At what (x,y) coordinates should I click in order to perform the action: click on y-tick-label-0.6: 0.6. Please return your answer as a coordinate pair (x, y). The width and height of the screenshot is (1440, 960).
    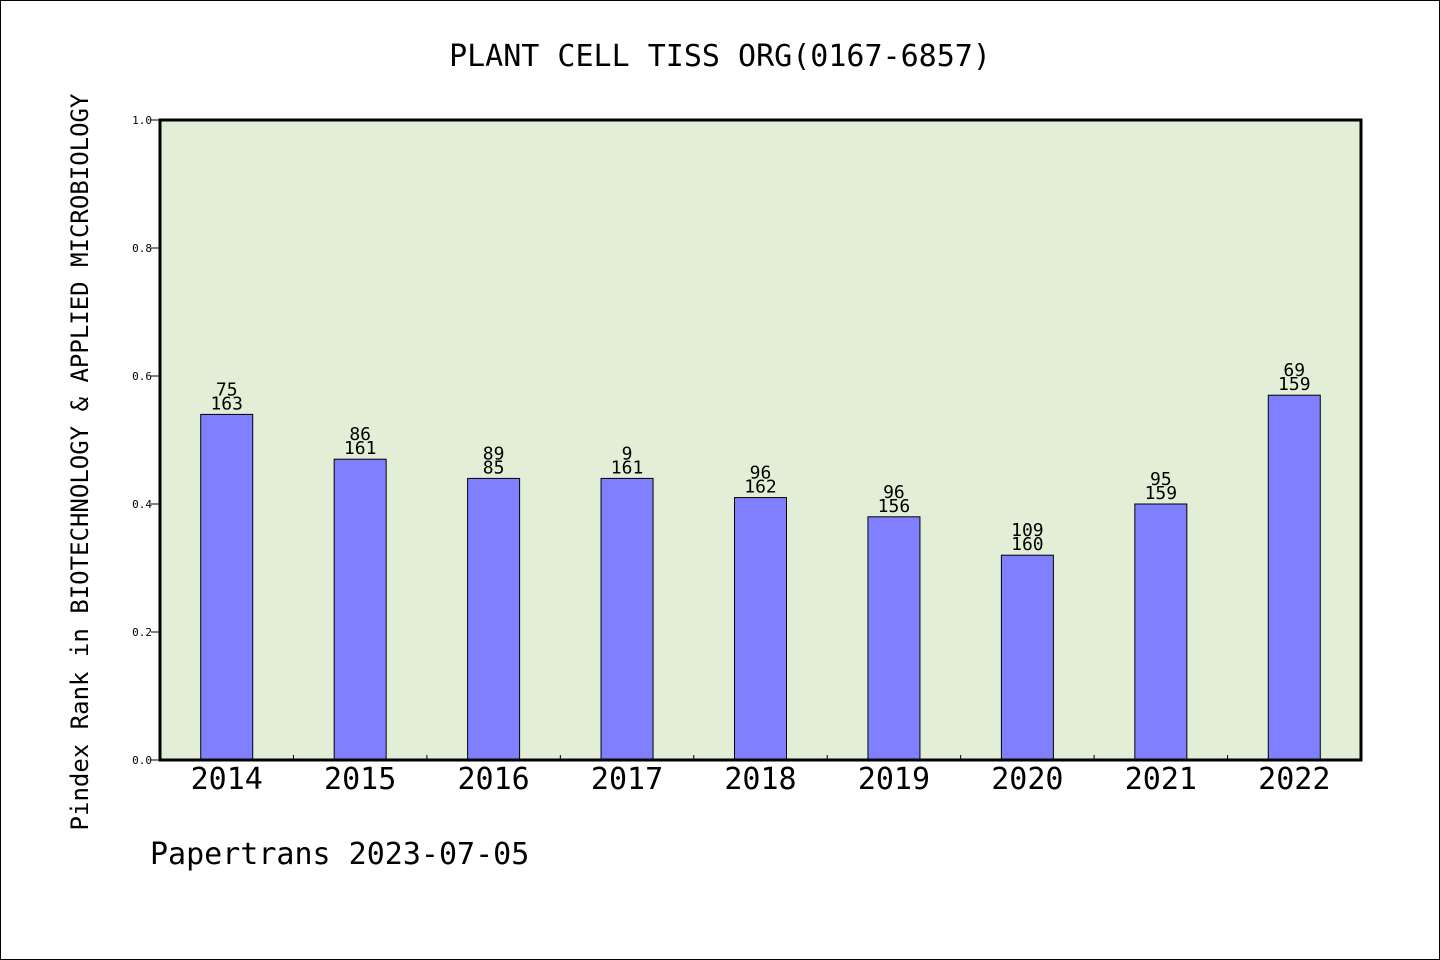
    Looking at the image, I should click on (142, 376).